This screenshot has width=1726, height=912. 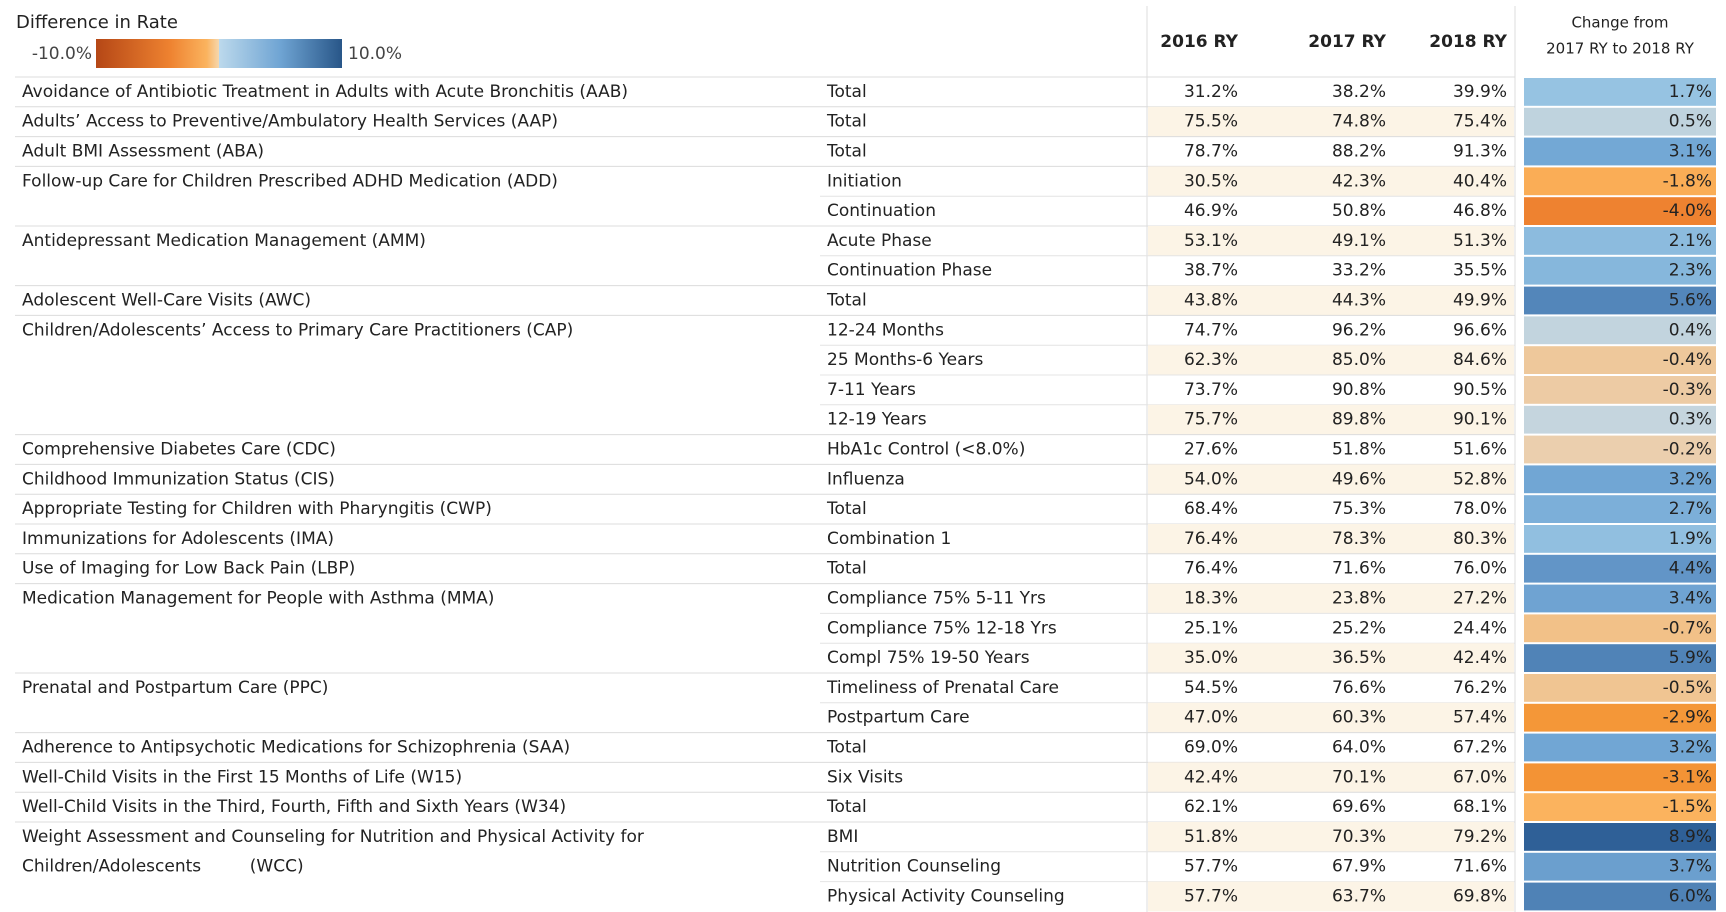 I want to click on change-label: -2.9%, so click(x=1687, y=718).